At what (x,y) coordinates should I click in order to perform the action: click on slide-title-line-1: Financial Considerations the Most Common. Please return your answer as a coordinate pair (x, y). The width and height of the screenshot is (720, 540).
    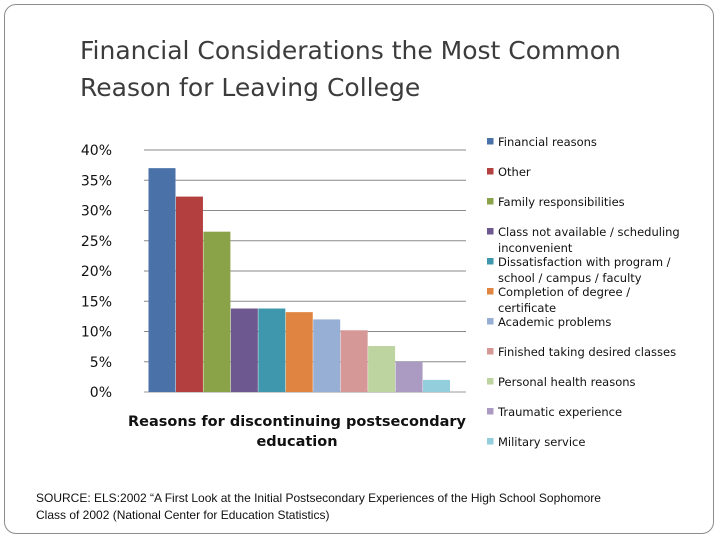
    Looking at the image, I should click on (350, 50).